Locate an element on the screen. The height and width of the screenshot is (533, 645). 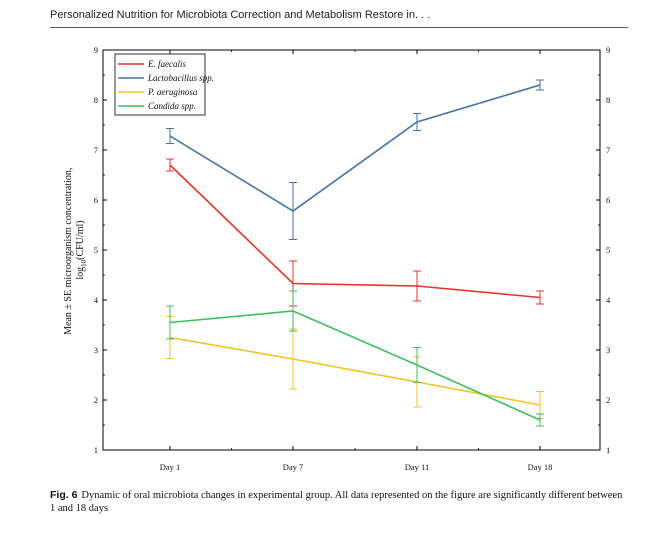
y-tick-label-right: 9 is located at coordinates (608, 50).